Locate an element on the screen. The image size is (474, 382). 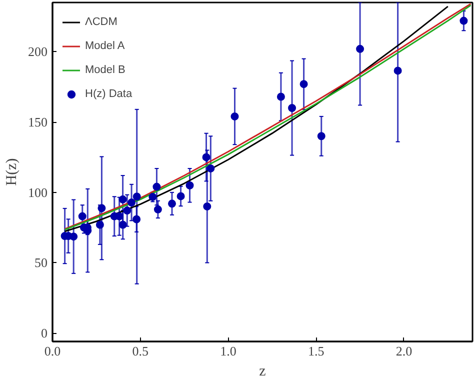
y-tick-label: 150 is located at coordinates (38, 122).